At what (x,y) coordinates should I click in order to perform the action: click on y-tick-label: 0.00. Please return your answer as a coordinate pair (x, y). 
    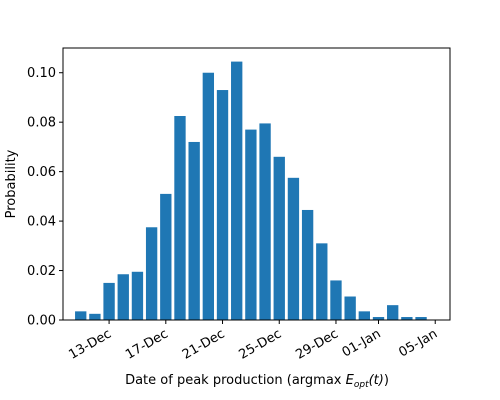
    Looking at the image, I should click on (41, 321).